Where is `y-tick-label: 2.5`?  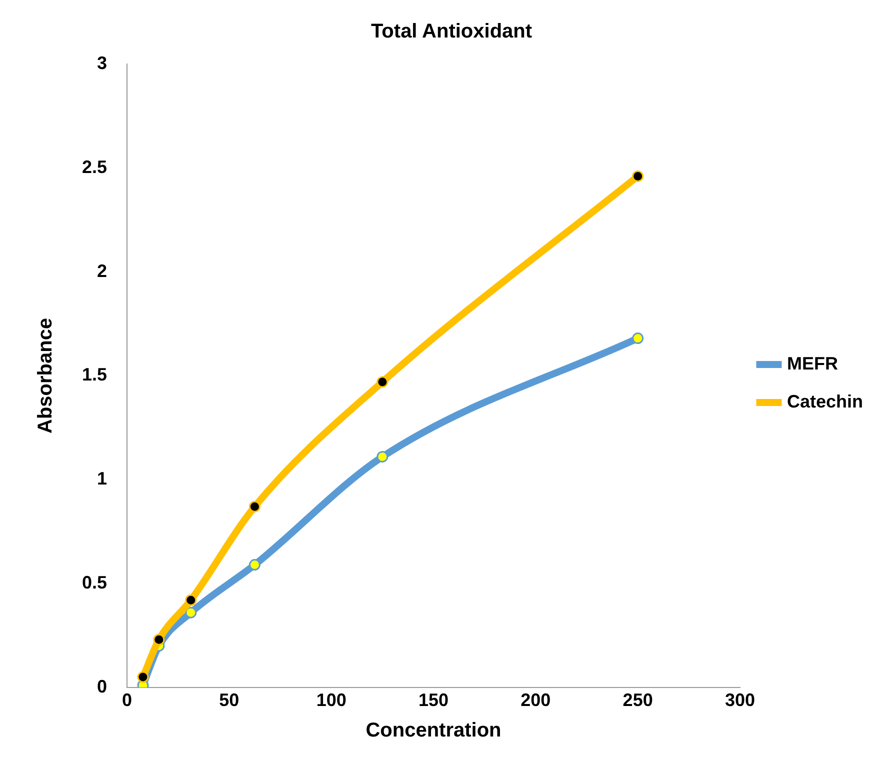
y-tick-label: 2.5 is located at coordinates (95, 166).